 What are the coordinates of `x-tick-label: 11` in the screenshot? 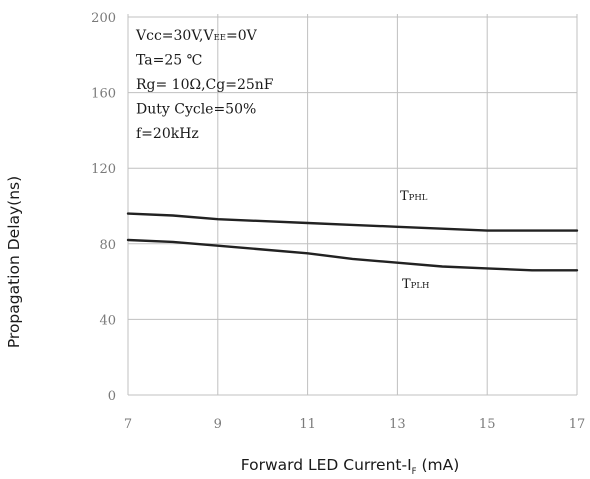 It's located at (307, 424).